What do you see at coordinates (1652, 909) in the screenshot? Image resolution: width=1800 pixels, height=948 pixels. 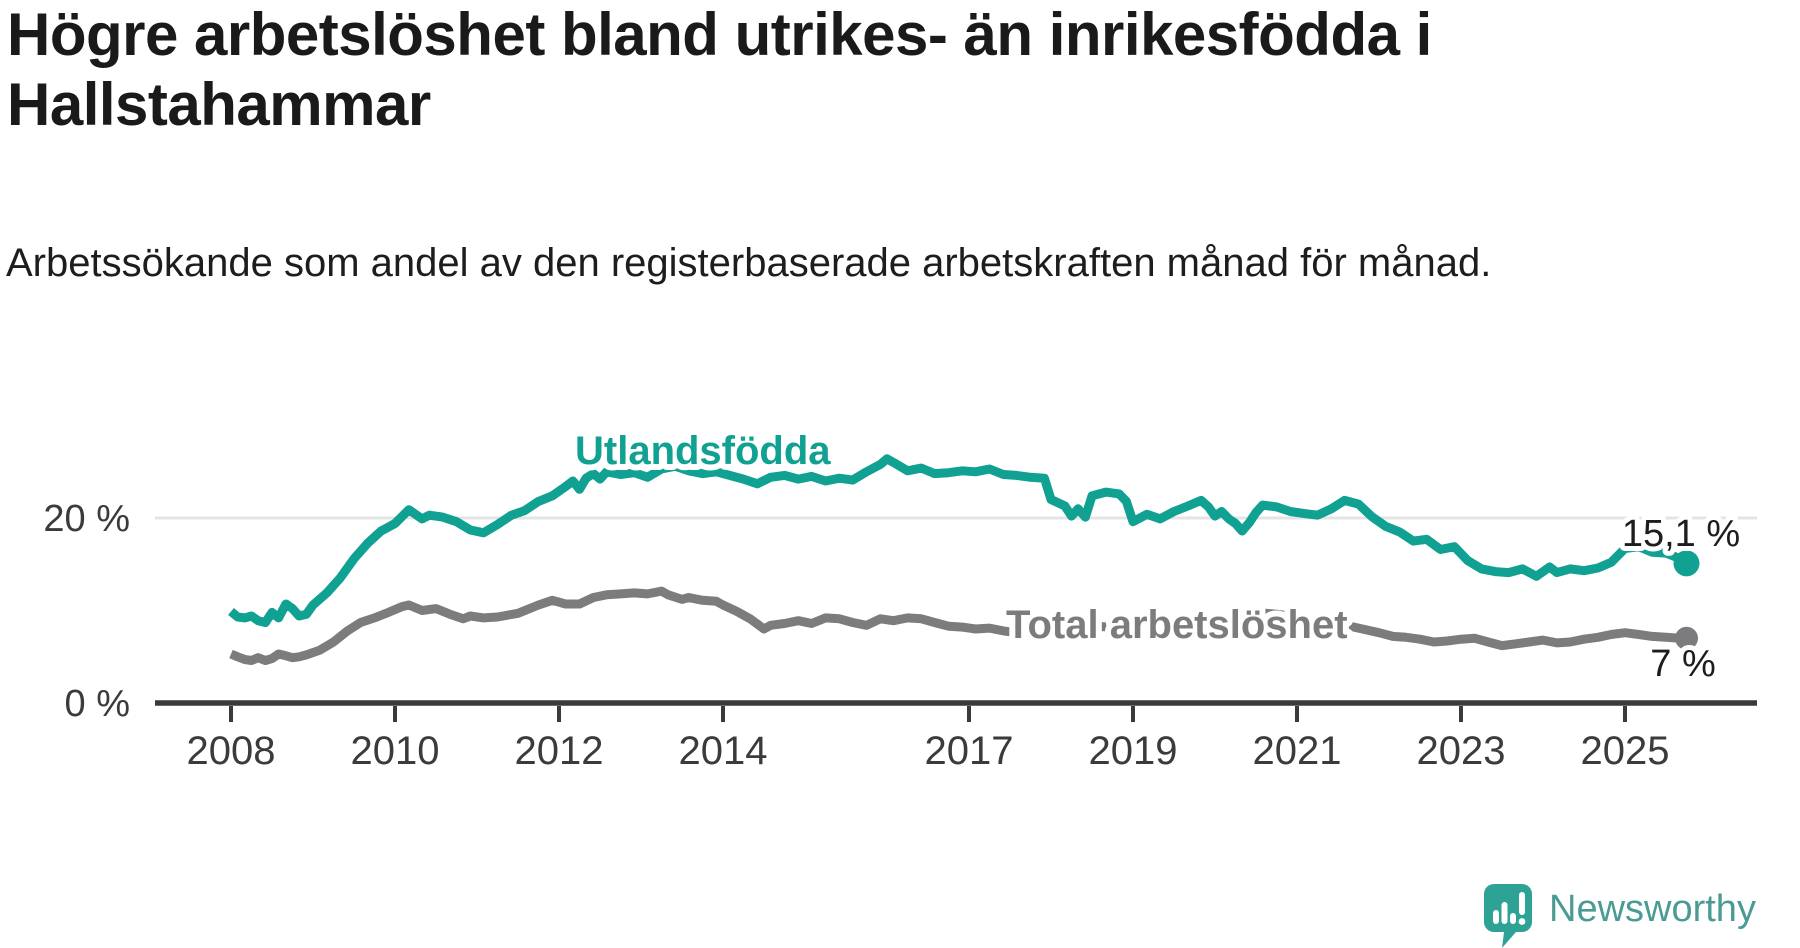 I see `newsworthy-wordmark: Newsworthy` at bounding box center [1652, 909].